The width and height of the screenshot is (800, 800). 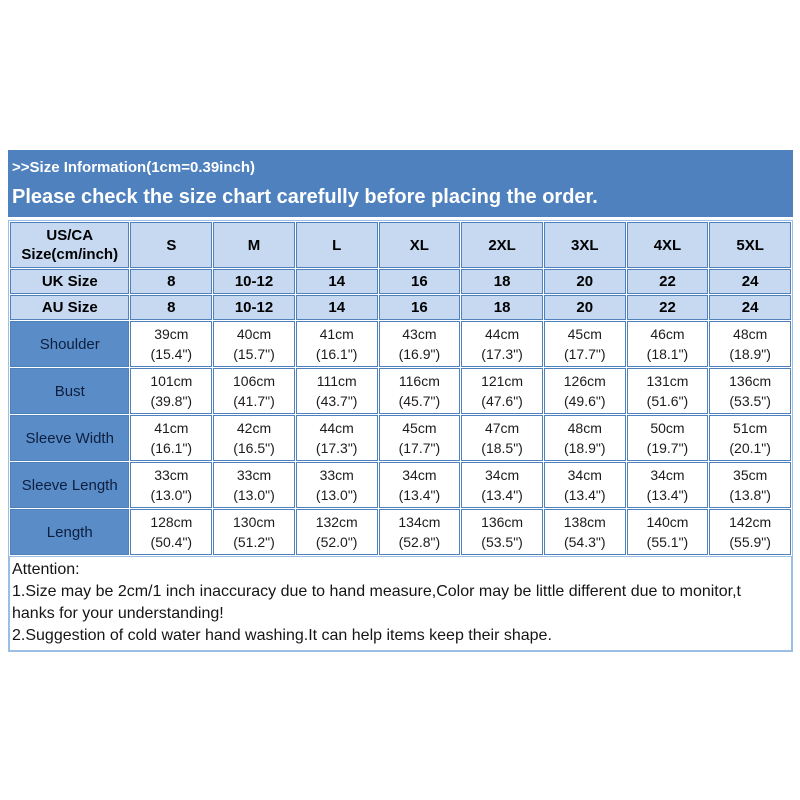 What do you see at coordinates (502, 245) in the screenshot?
I see `size-column-header: 2XL` at bounding box center [502, 245].